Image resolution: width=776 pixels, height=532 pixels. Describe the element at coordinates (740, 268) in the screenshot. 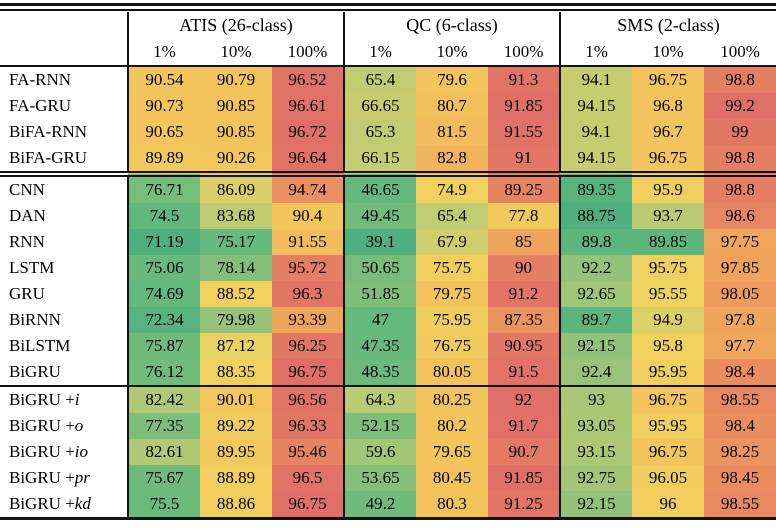

I see `heatmap-cell: 97.85` at that location.